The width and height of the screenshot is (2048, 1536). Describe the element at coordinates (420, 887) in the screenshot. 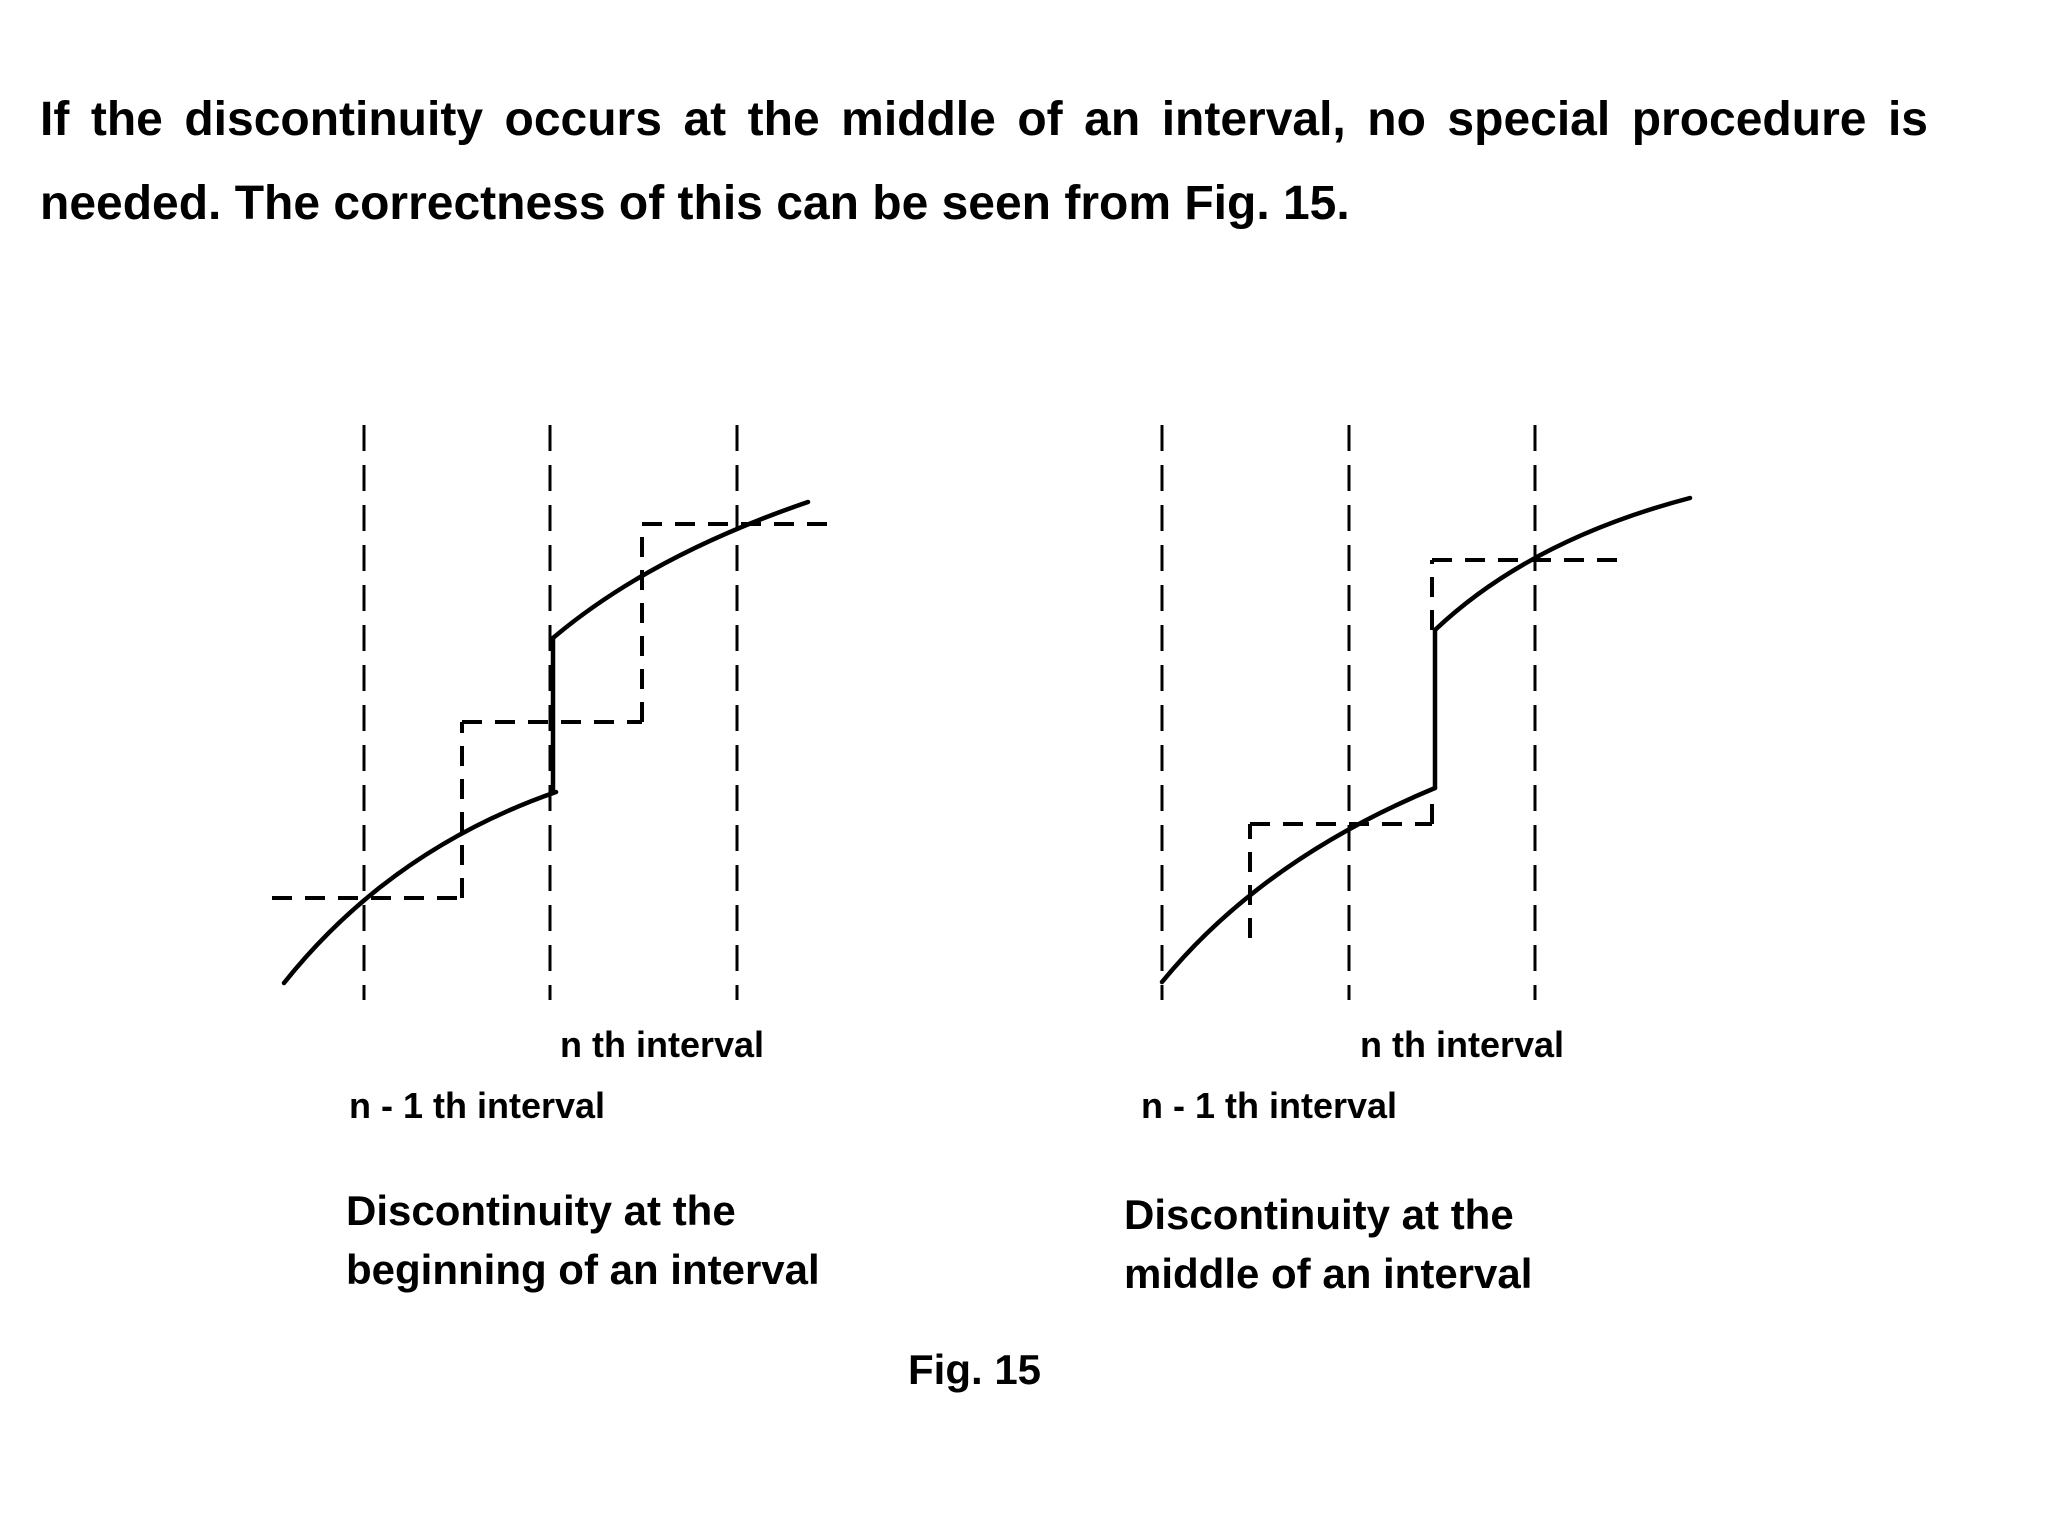

I see `left-curve-lower` at that location.